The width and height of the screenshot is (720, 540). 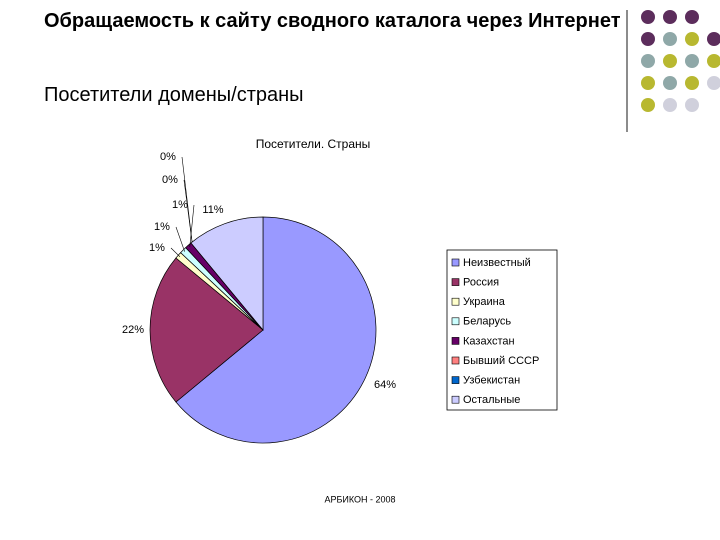 I want to click on legend-label: Узбекистан, so click(x=491, y=381).